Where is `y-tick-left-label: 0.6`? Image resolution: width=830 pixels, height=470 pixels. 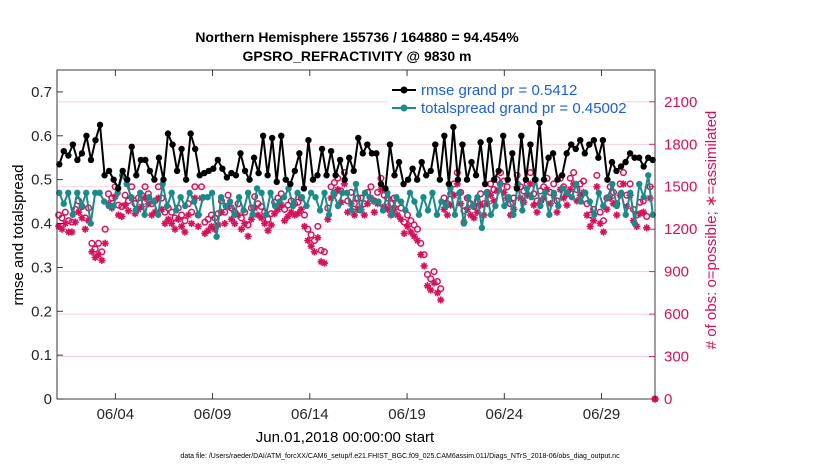
y-tick-left-label: 0.6 is located at coordinates (41, 136).